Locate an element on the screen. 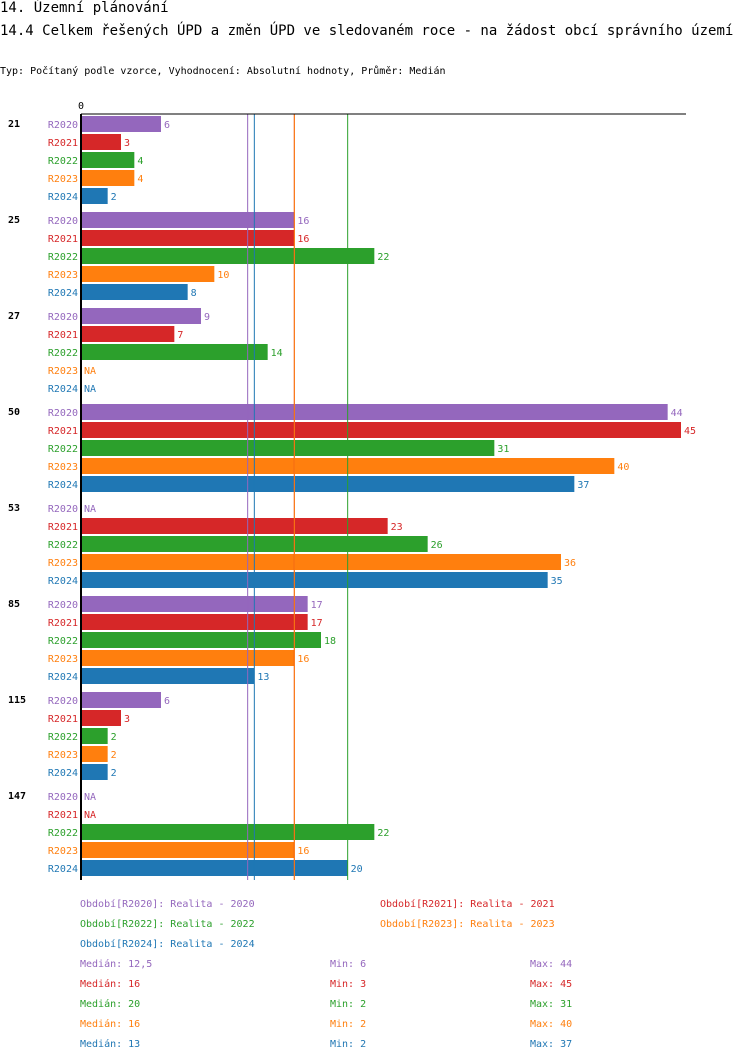 The width and height of the screenshot is (750, 1062). legend-item: Období[R2021]: Realita - 2021 is located at coordinates (467, 904).